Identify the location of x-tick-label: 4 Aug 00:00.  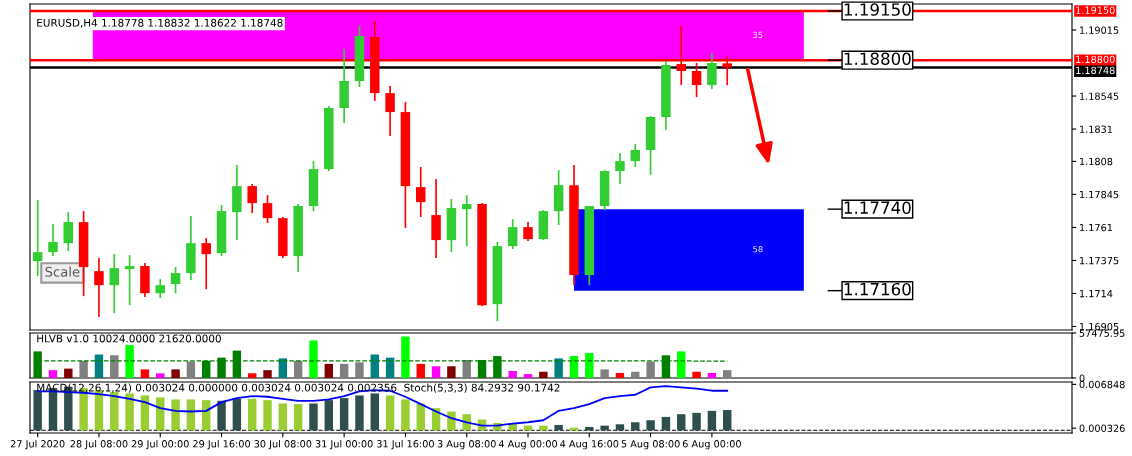
(528, 445).